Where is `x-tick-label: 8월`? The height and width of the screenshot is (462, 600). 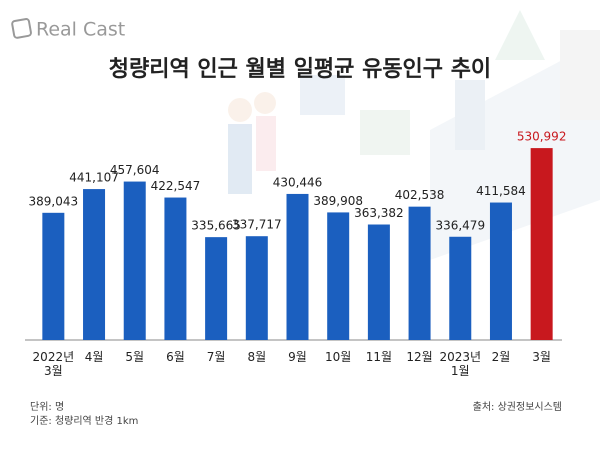
x-tick-label: 8월 is located at coordinates (257, 357).